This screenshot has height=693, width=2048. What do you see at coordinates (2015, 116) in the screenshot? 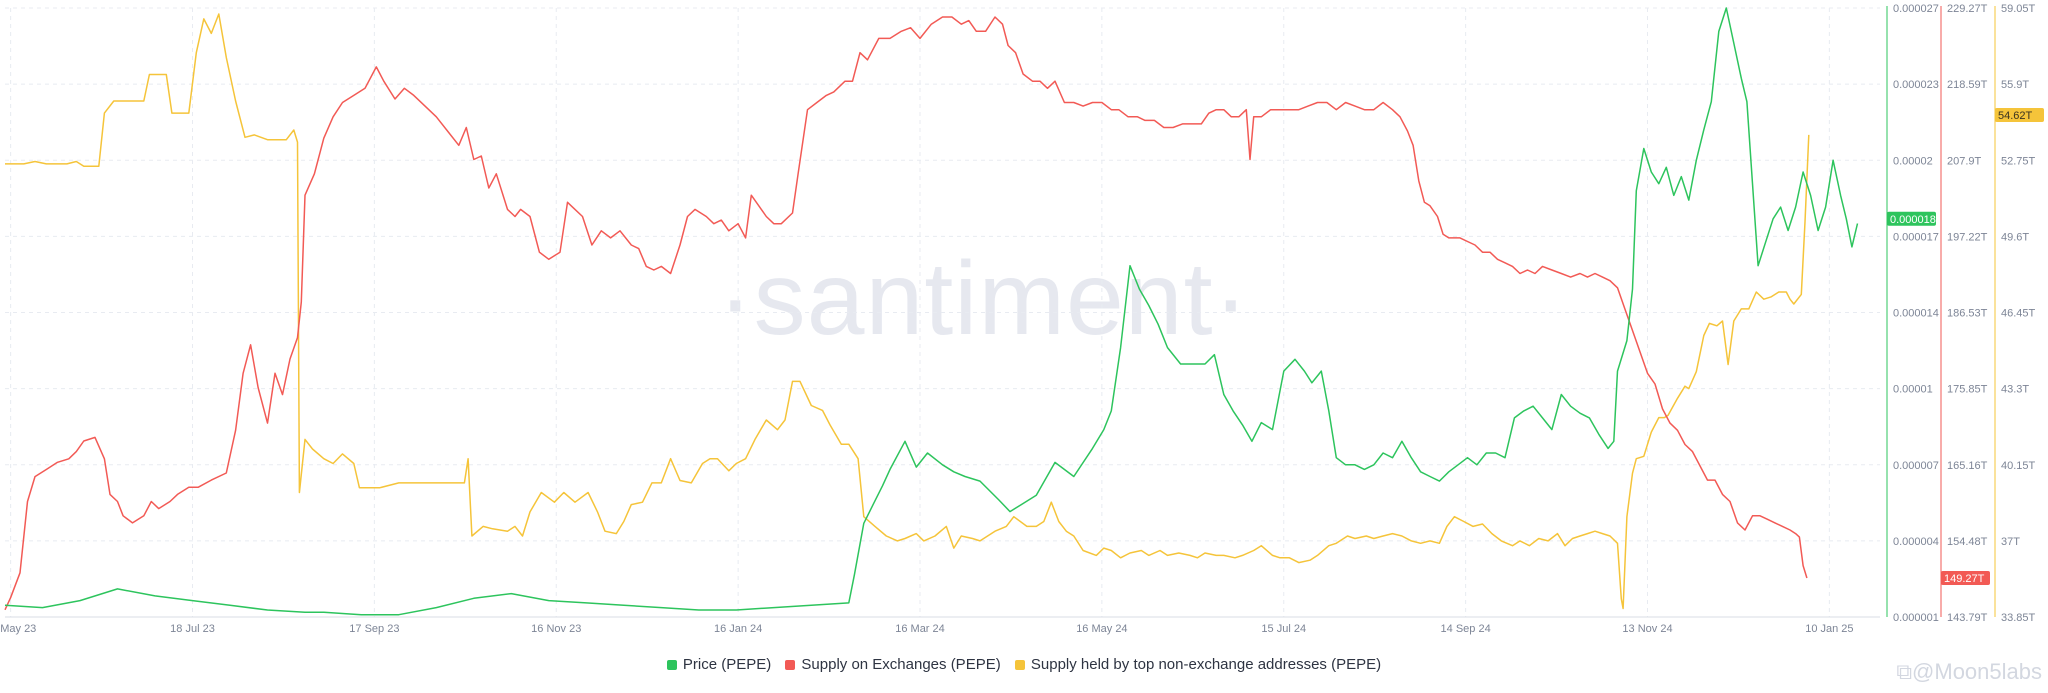
I see `holders-value-badge-text: 54.62T` at bounding box center [2015, 116].